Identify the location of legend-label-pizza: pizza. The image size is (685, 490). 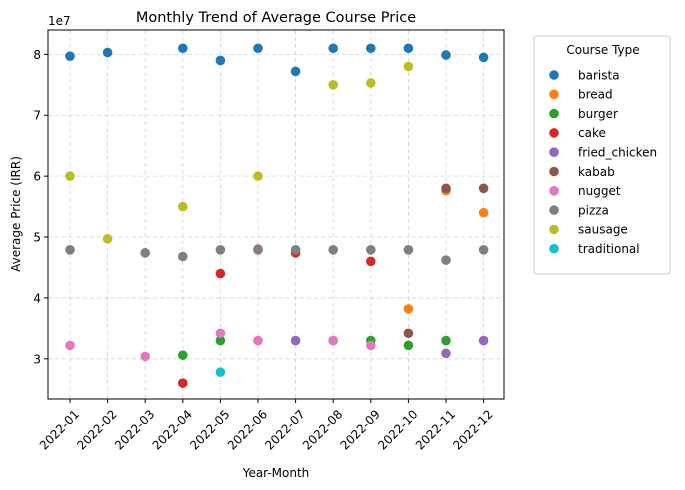
(593, 210).